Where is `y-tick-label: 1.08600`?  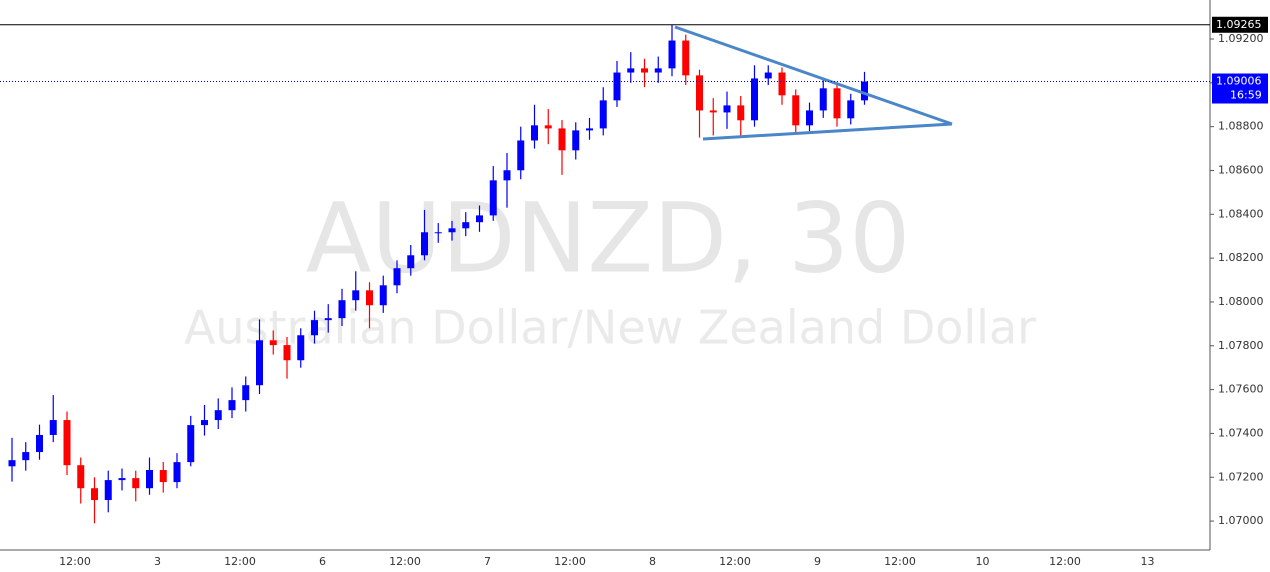
y-tick-label: 1.08600 is located at coordinates (1241, 169).